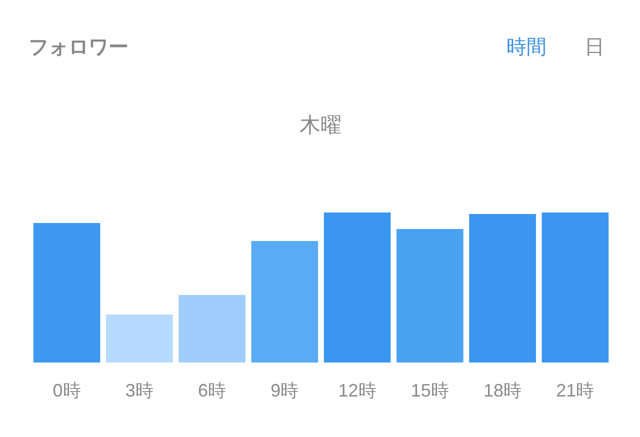 The height and width of the screenshot is (437, 640). What do you see at coordinates (429, 390) in the screenshot?
I see `x-tick-label: 15時` at bounding box center [429, 390].